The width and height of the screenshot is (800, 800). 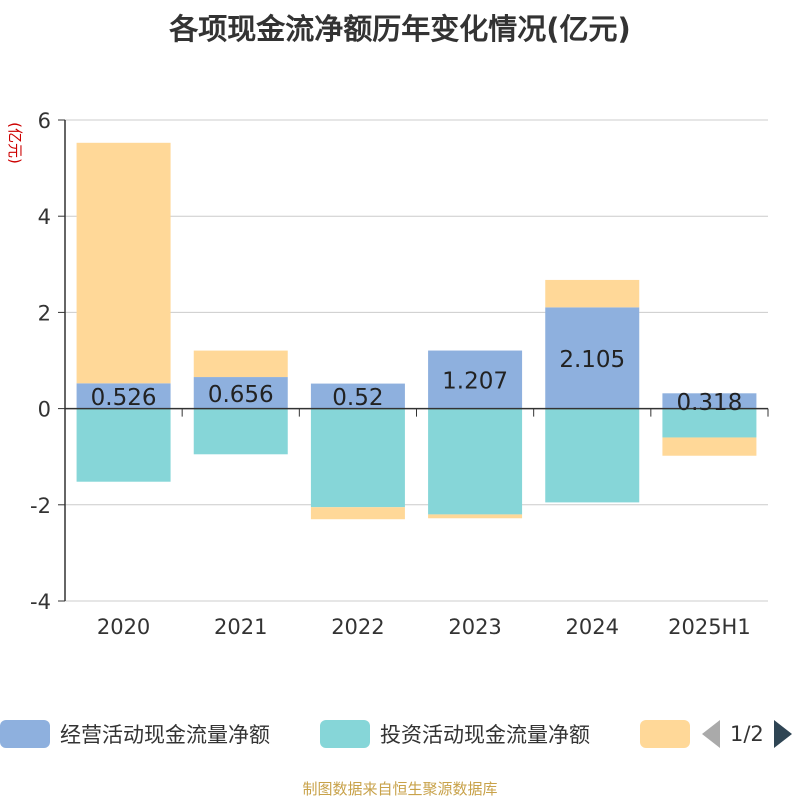 I want to click on x-tick-label: 2021, so click(x=240, y=627).